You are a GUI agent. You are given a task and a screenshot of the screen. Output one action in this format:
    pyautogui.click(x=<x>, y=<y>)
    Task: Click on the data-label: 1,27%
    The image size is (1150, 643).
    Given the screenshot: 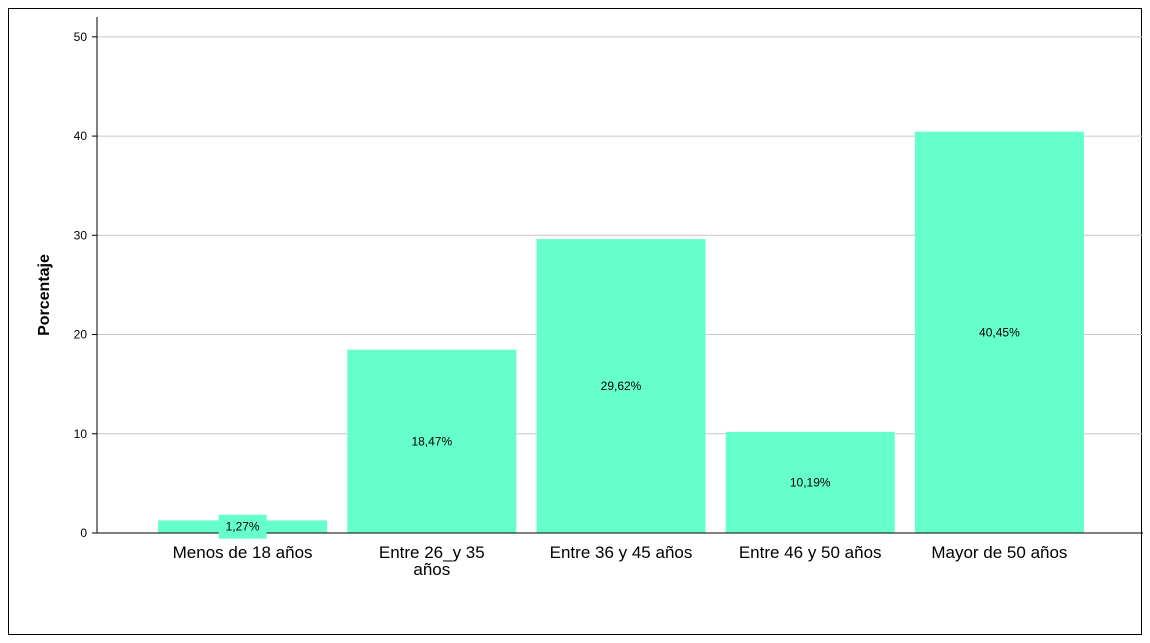 What is the action you would take?
    pyautogui.click(x=243, y=527)
    